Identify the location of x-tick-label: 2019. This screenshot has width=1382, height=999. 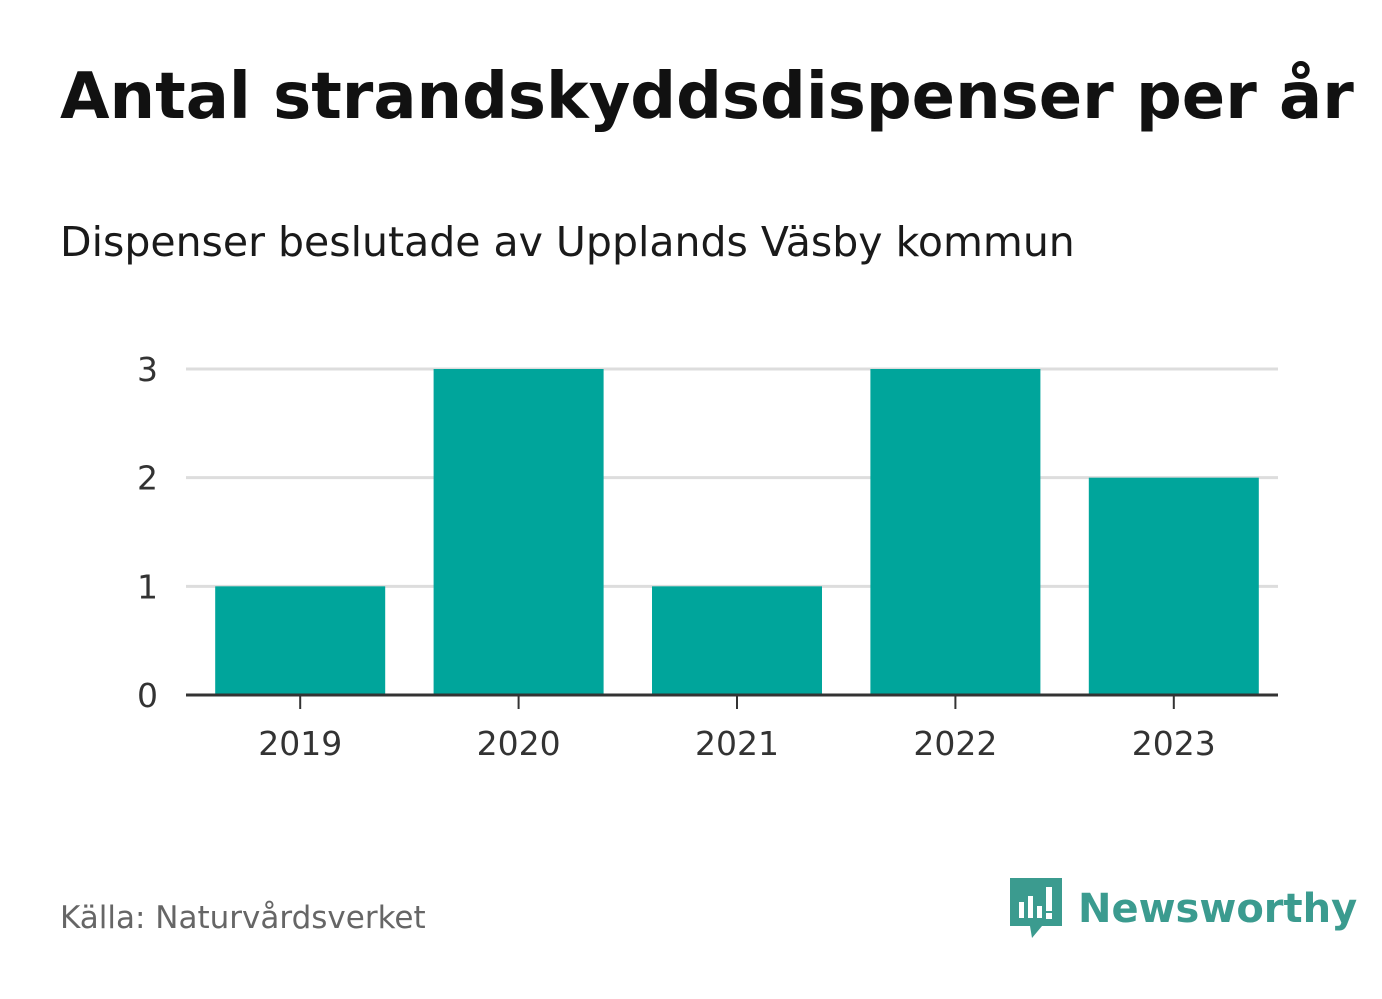
(300, 743).